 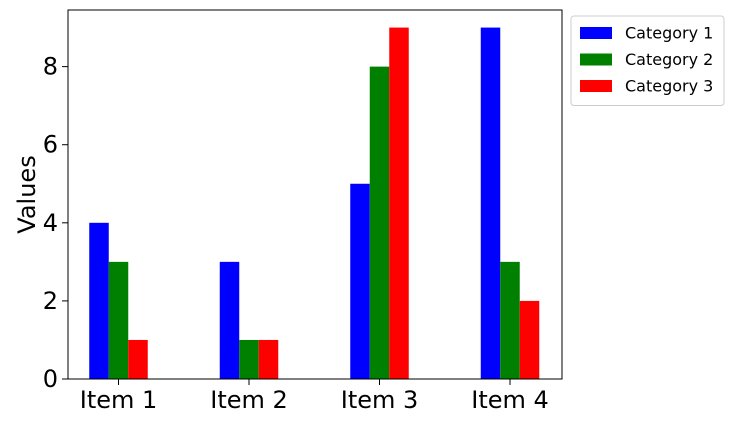 I want to click on x-tick-label: Item 1, so click(x=119, y=400).